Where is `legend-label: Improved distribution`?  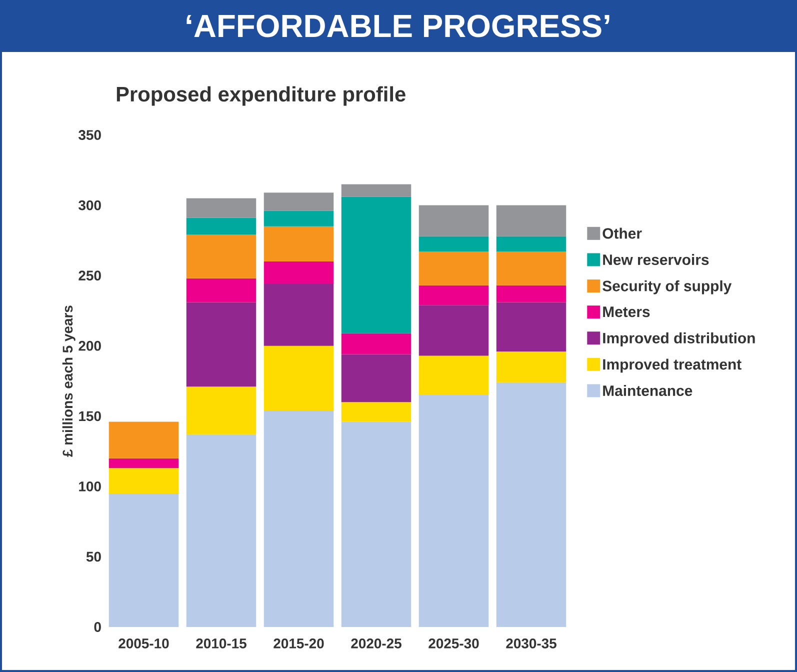
legend-label: Improved distribution is located at coordinates (679, 339).